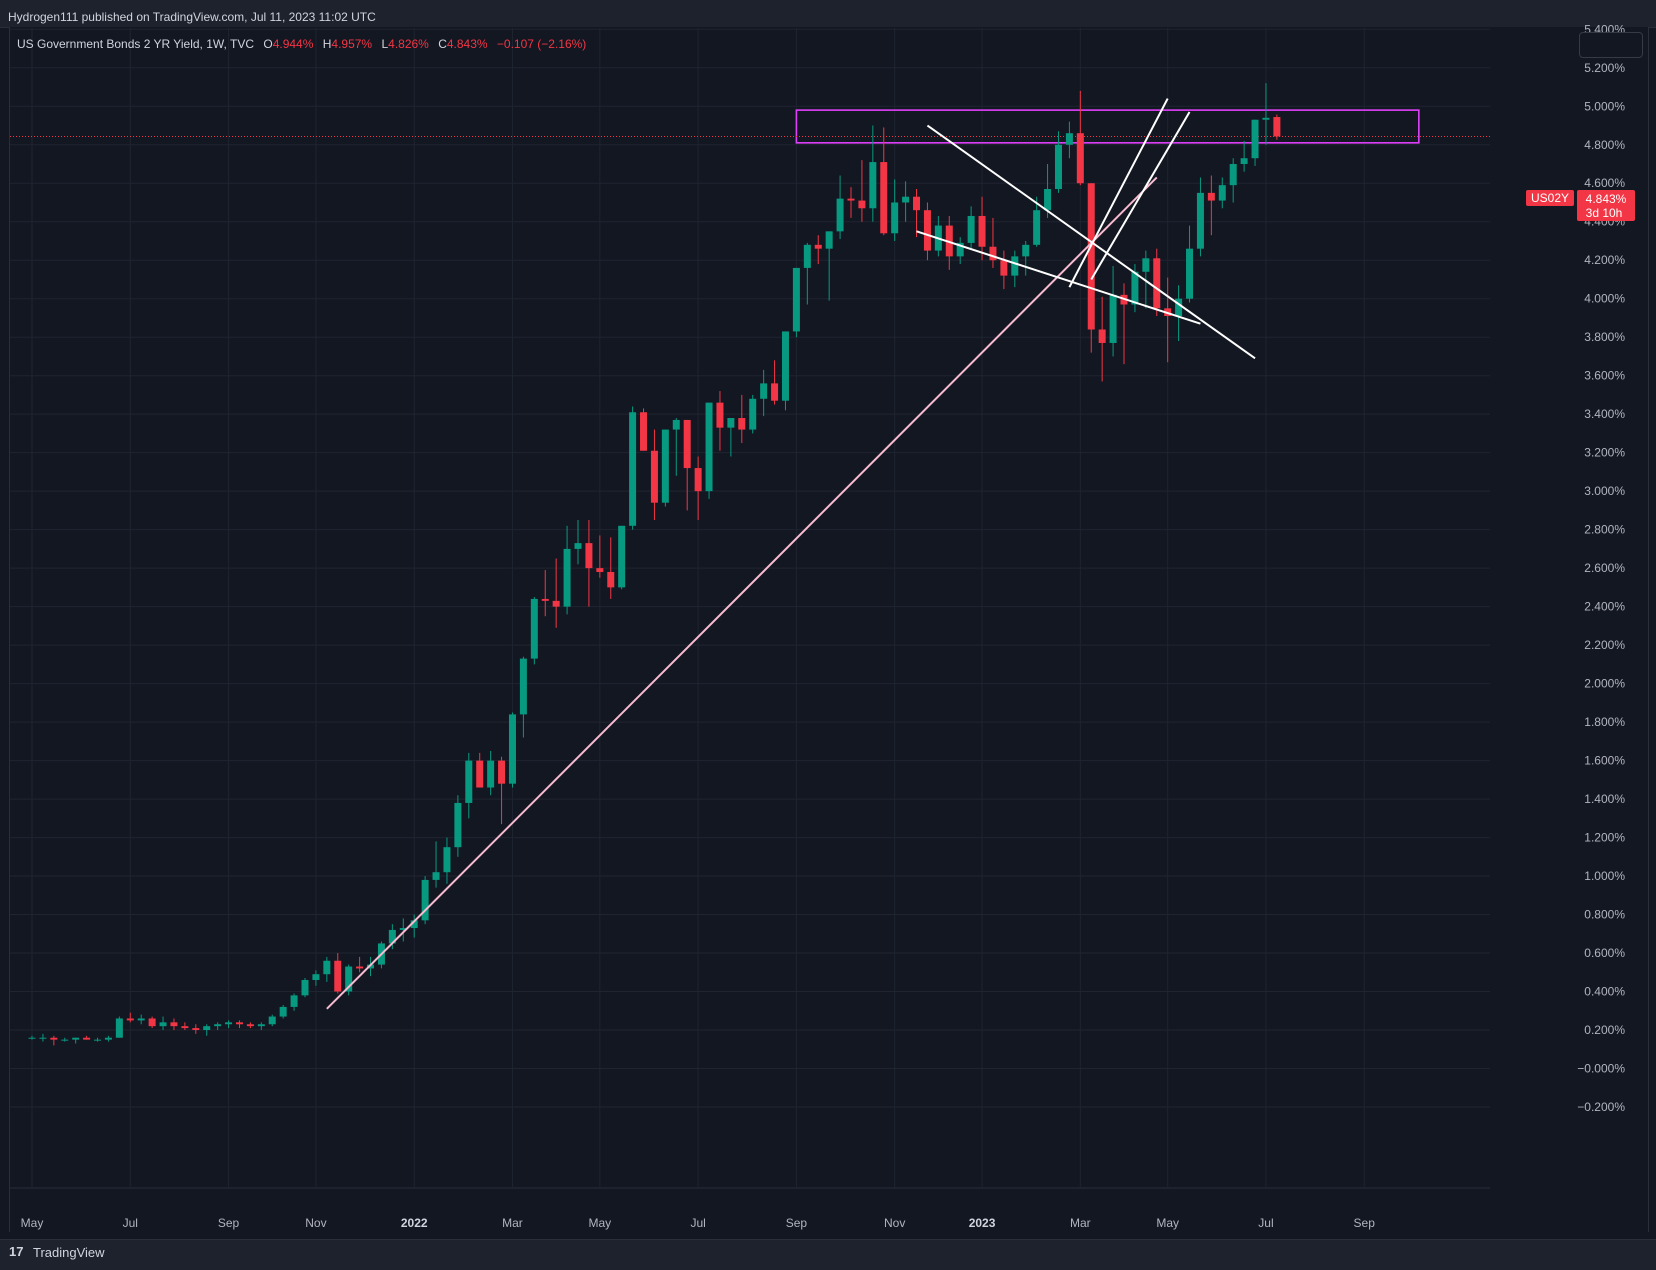  What do you see at coordinates (268, 44) in the screenshot?
I see `legend-open-label: O` at bounding box center [268, 44].